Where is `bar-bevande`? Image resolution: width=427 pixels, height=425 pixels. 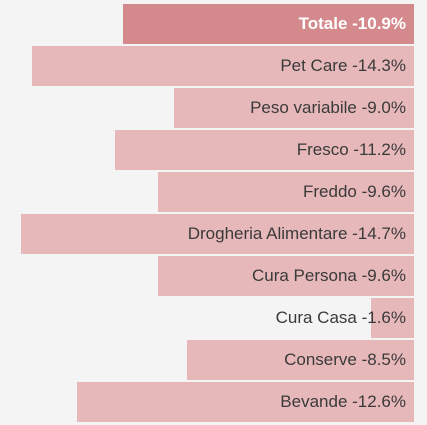
bar-bevande is located at coordinates (245, 402).